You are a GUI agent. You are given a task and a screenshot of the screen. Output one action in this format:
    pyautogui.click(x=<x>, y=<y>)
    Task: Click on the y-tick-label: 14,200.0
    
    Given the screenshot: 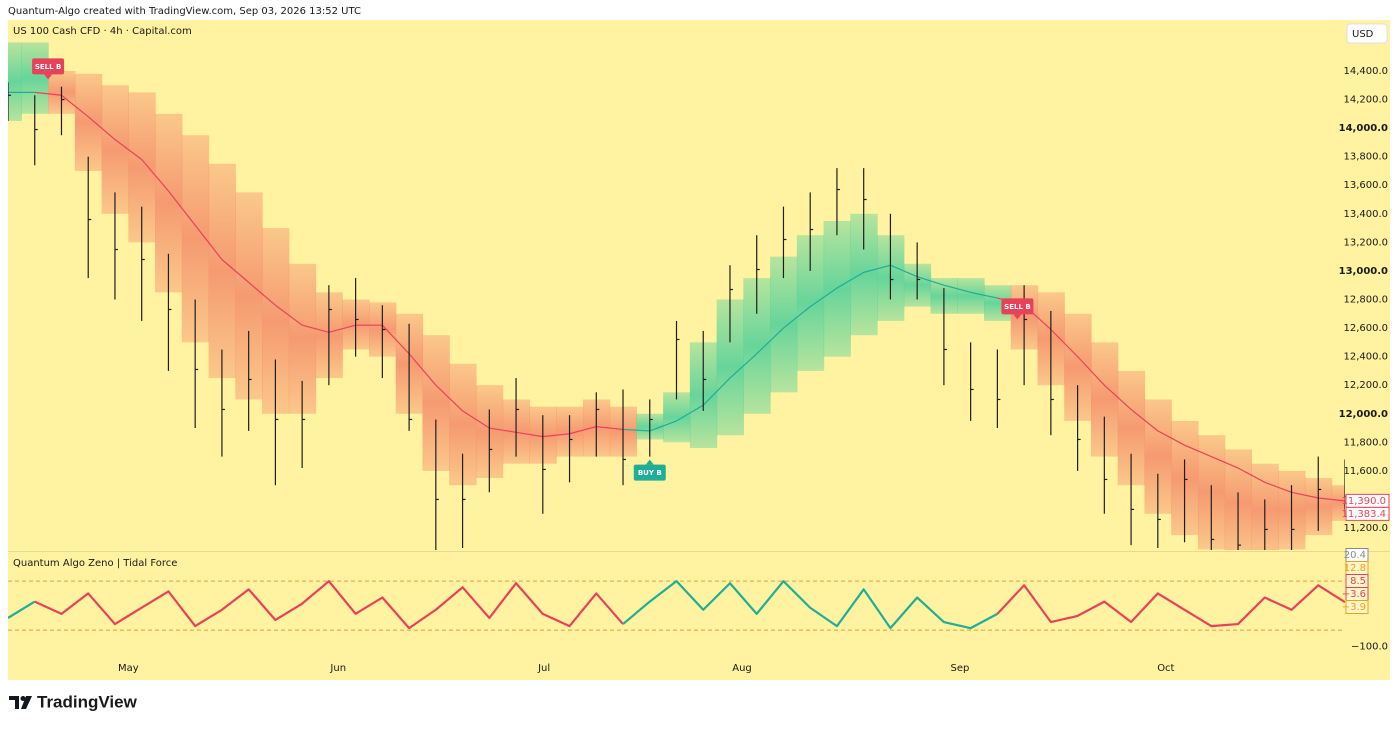 What is the action you would take?
    pyautogui.click(x=1365, y=100)
    